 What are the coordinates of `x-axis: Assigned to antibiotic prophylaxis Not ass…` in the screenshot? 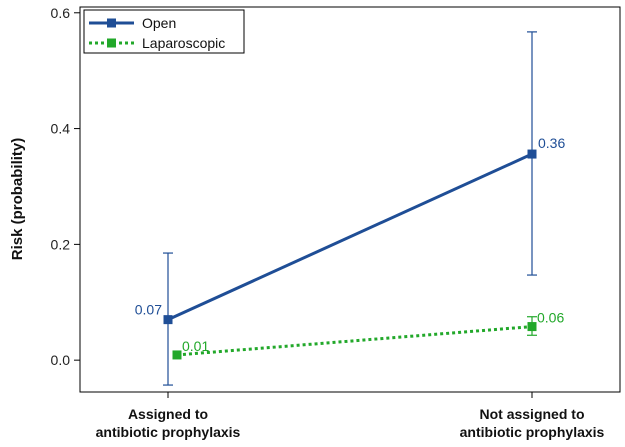 It's located at (350, 416).